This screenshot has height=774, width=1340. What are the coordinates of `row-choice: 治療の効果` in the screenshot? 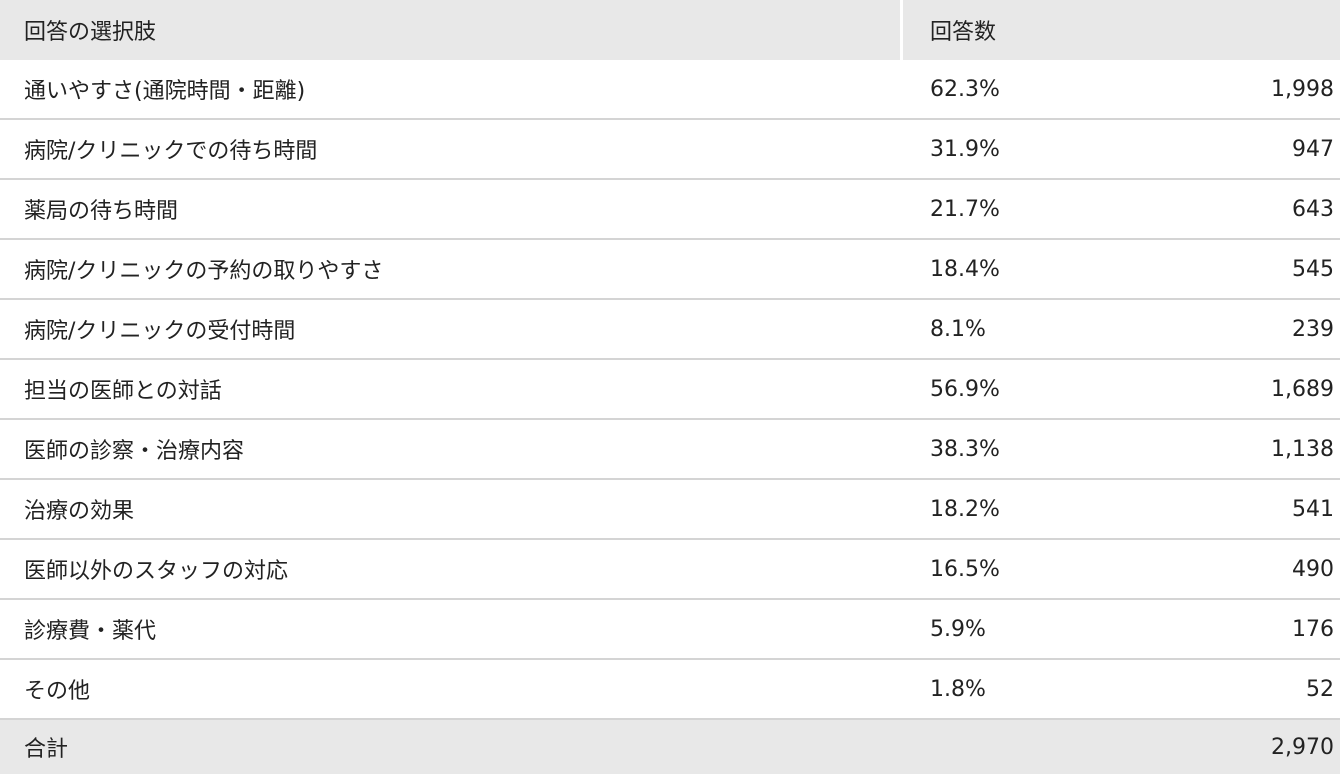 It's located at (79, 511).